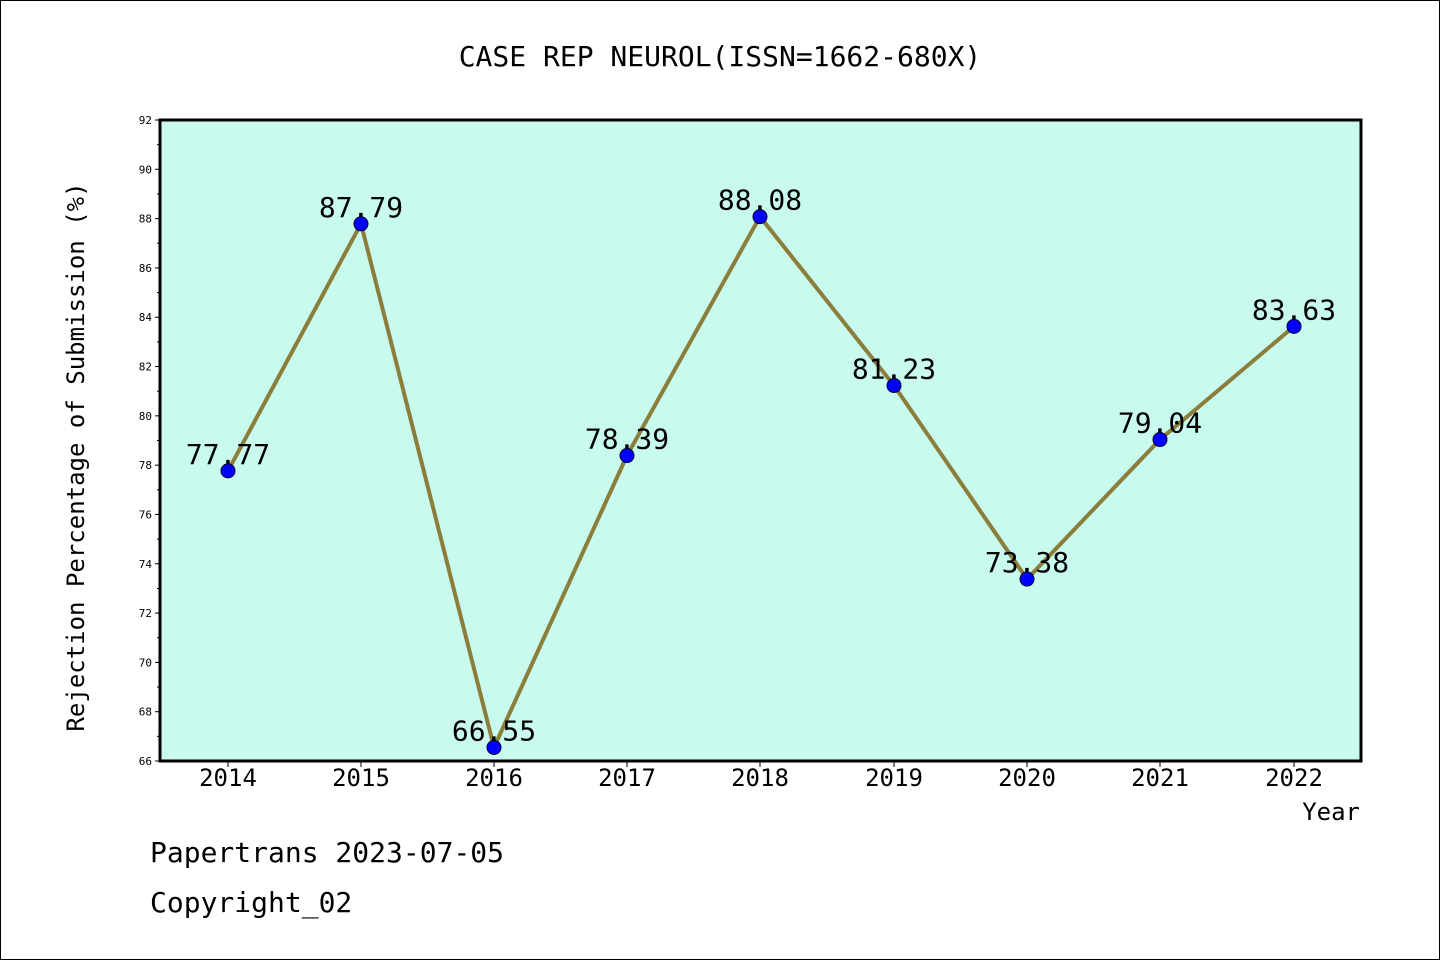  Describe the element at coordinates (494, 747) in the screenshot. I see `data-point-2016` at that location.